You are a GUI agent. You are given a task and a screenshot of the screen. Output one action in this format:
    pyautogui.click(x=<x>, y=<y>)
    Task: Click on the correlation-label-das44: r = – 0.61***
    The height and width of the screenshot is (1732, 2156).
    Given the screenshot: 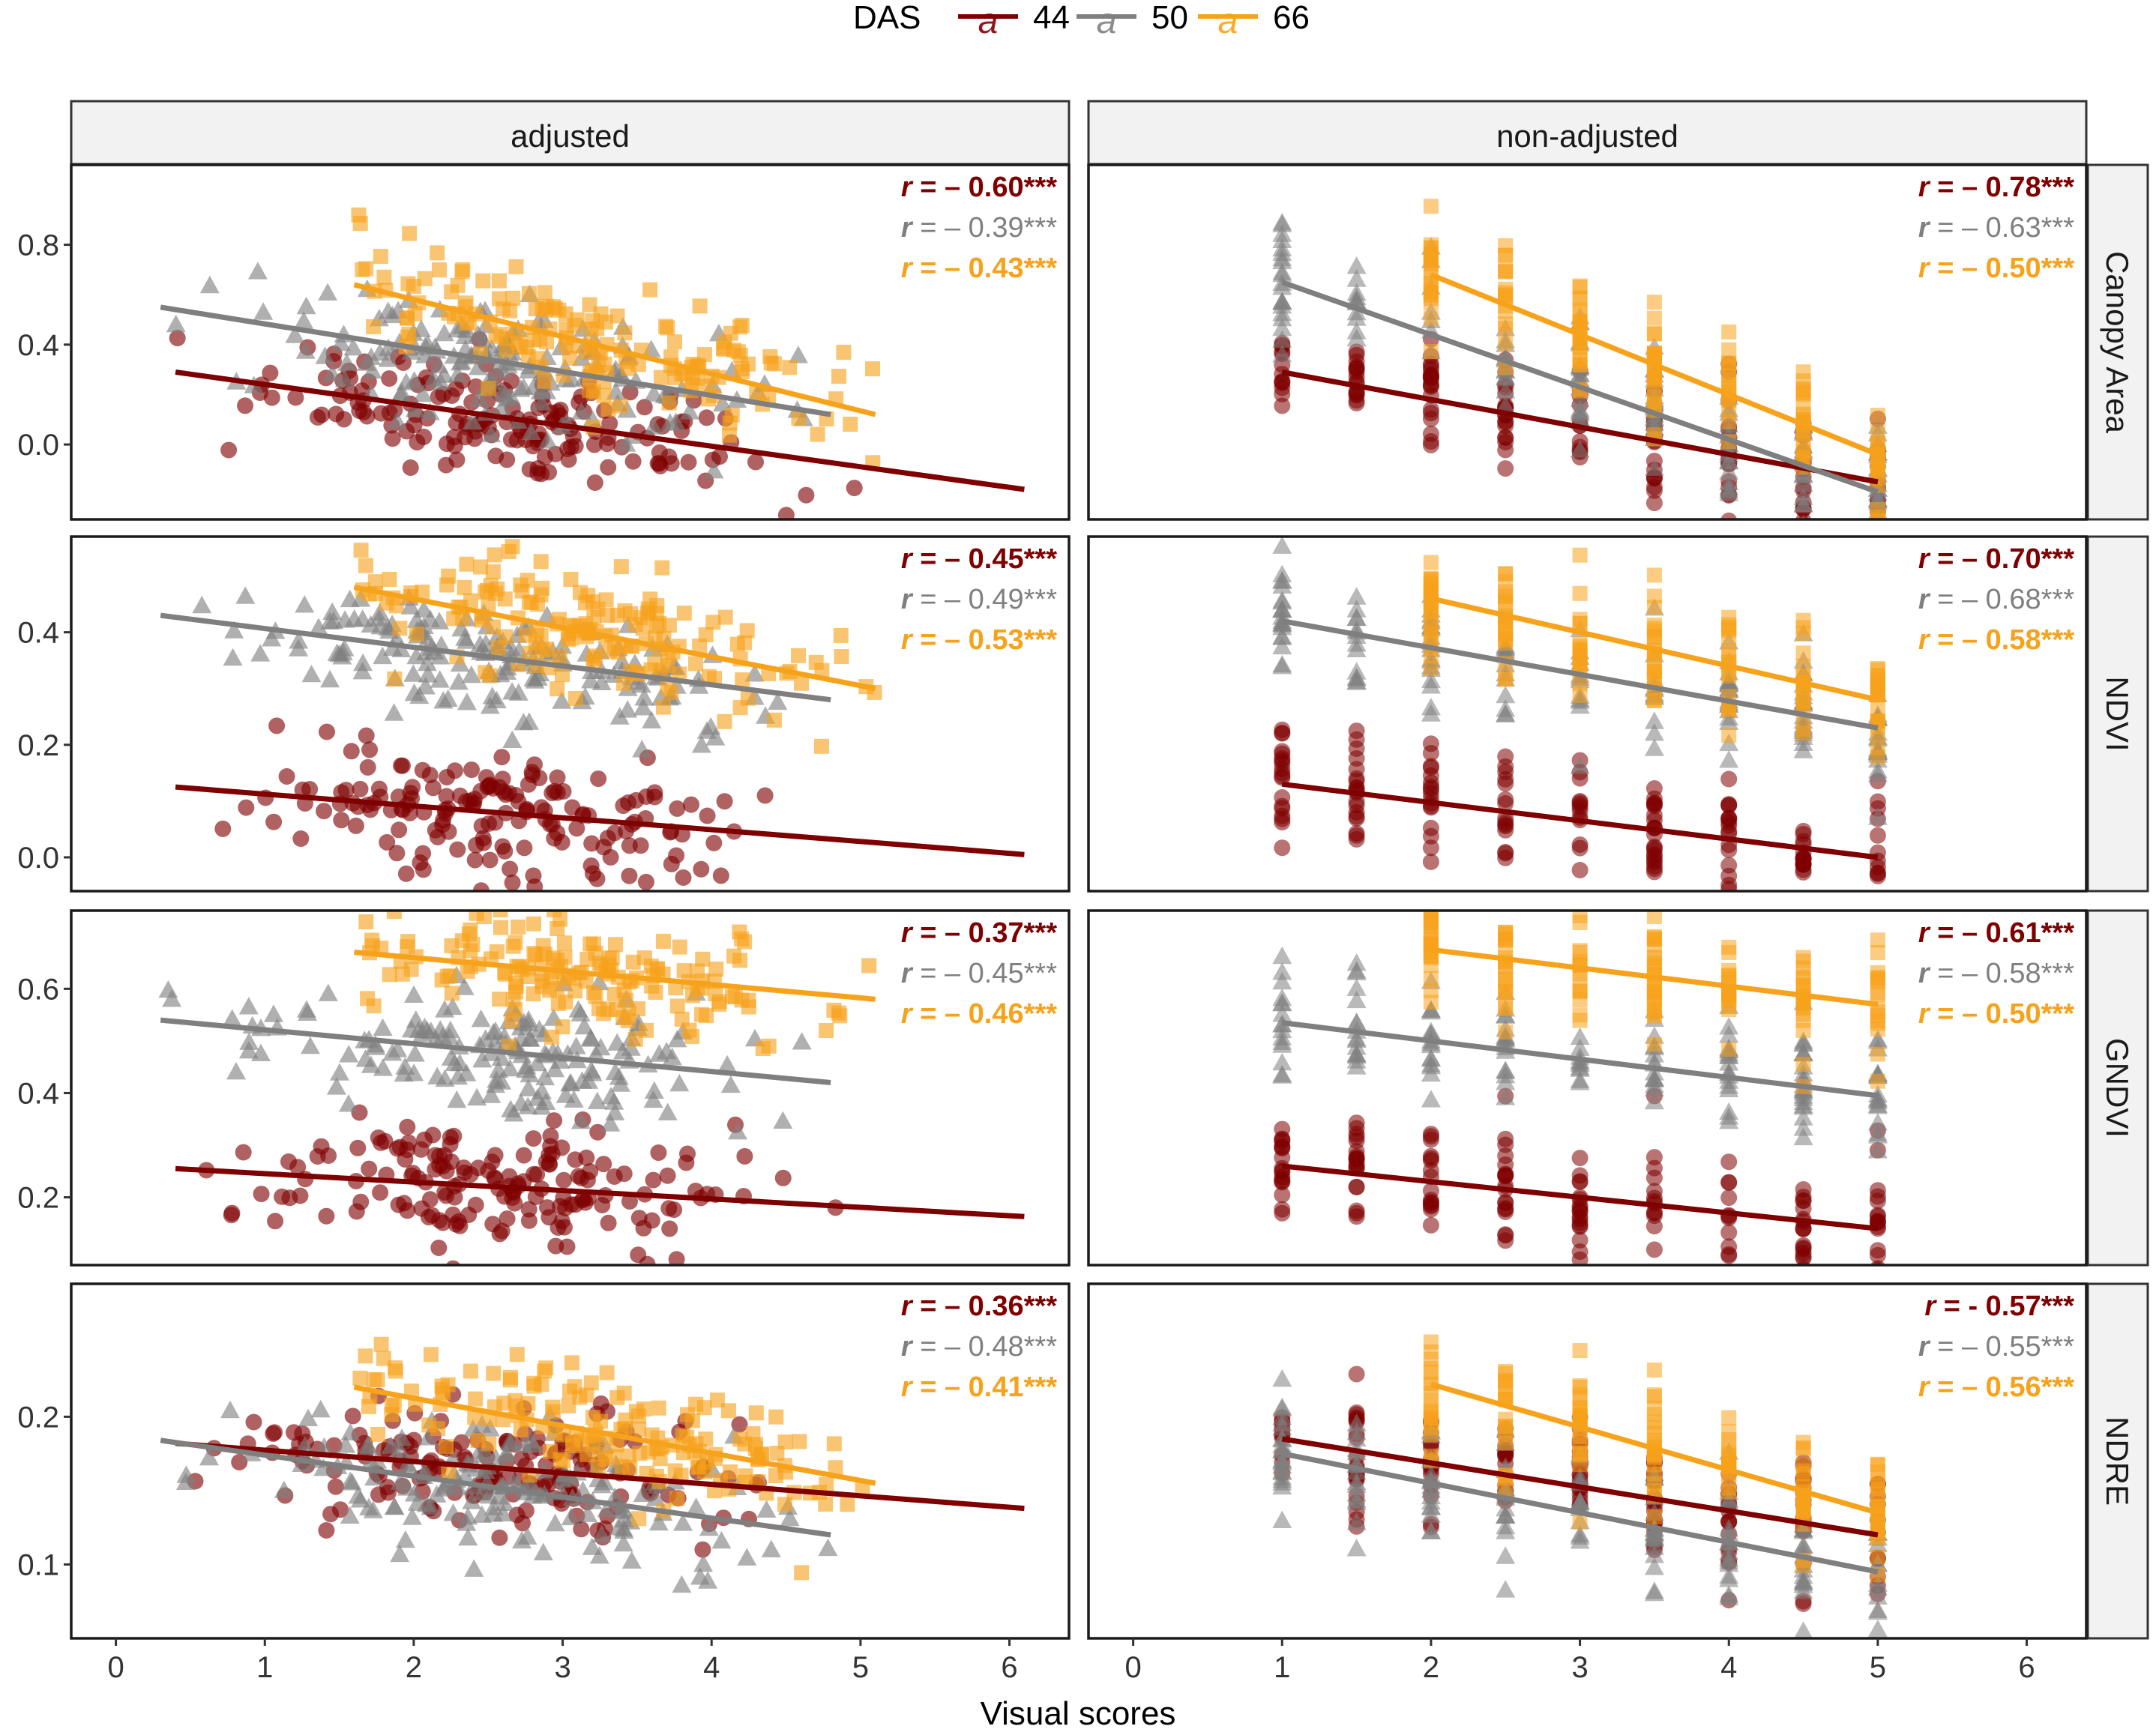 What is the action you would take?
    pyautogui.click(x=1996, y=933)
    